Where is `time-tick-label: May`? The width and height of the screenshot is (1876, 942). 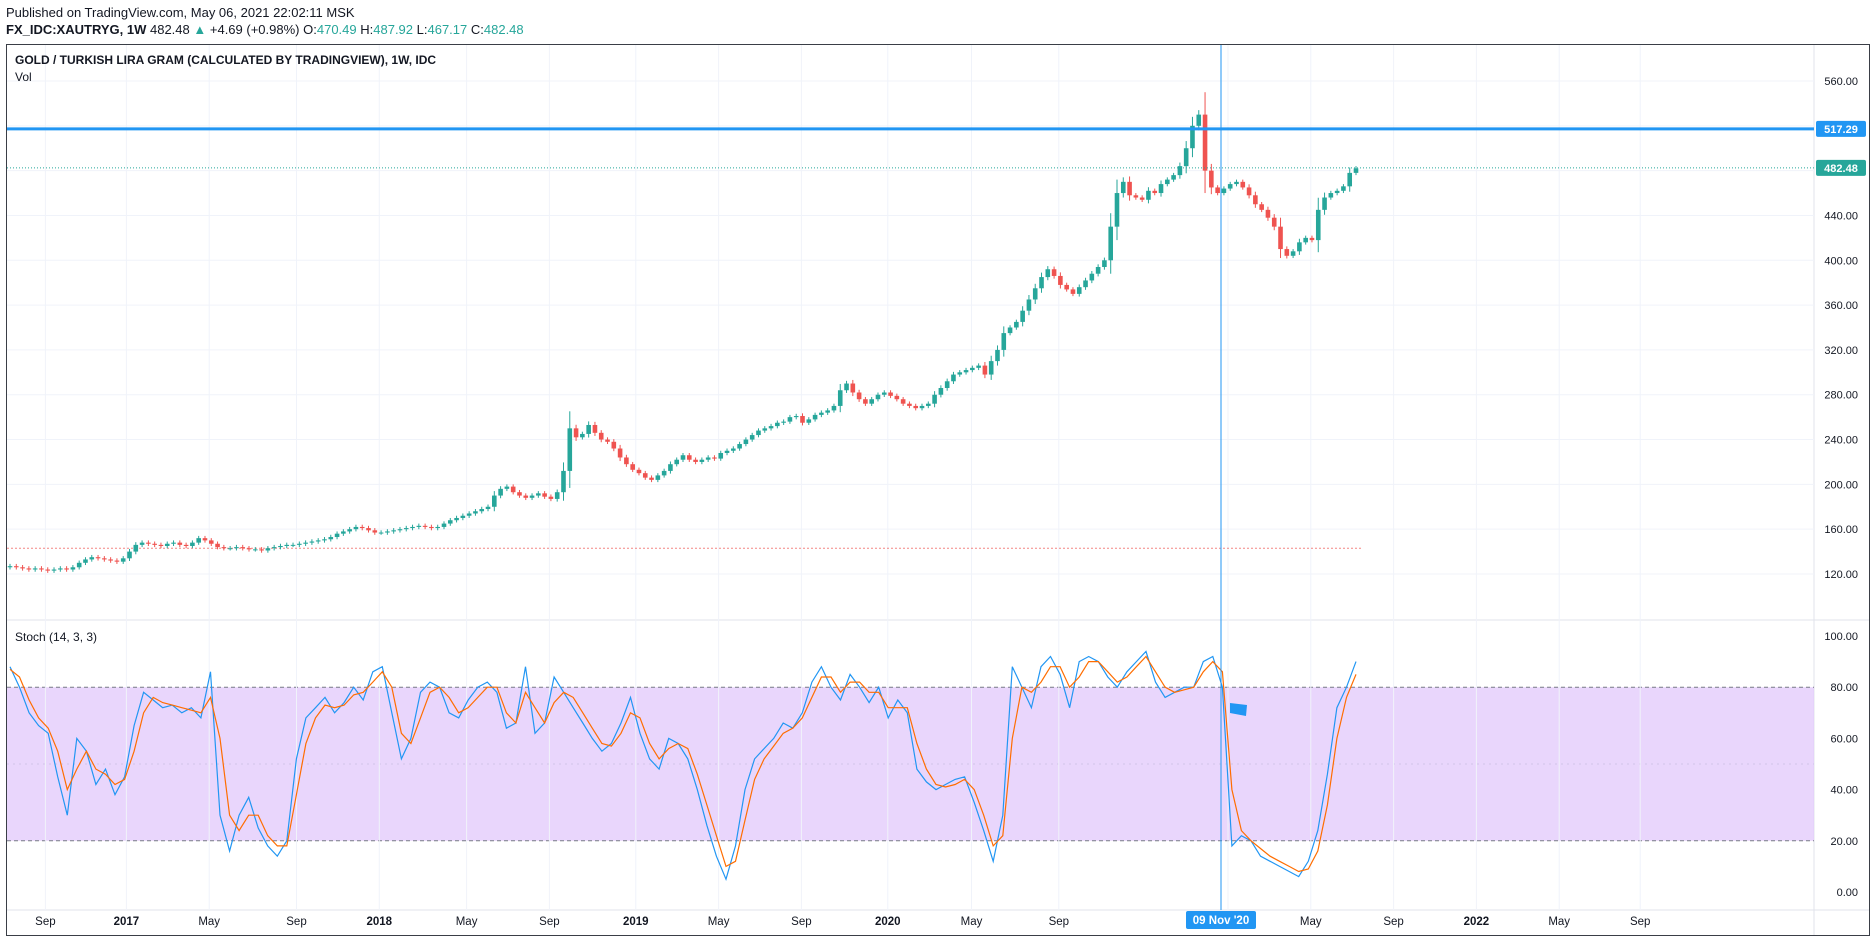
time-tick-label: May is located at coordinates (972, 922).